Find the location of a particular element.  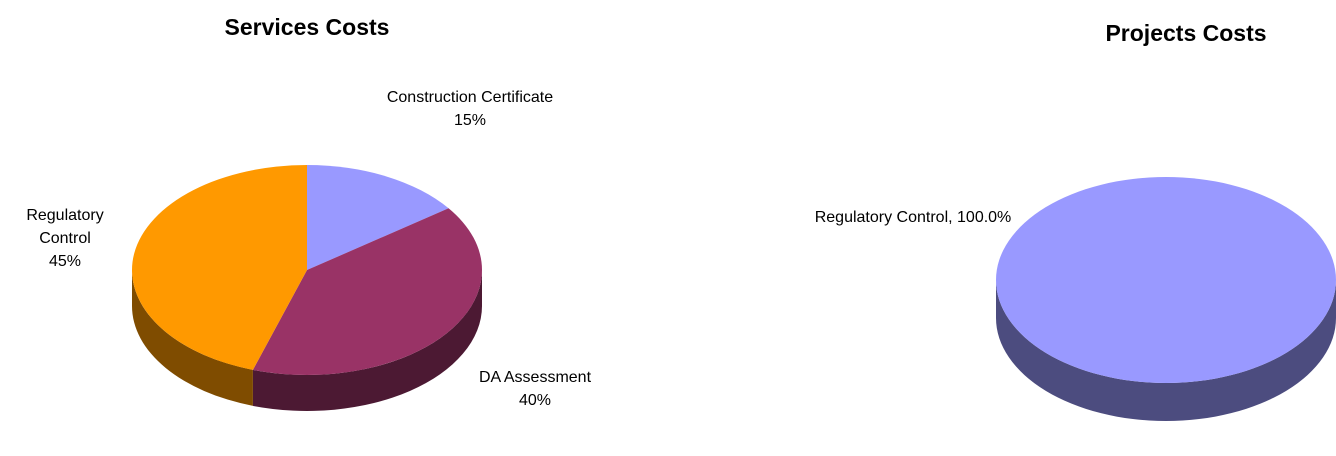

slice-label: Regulatory Control 45% is located at coordinates (65, 238).